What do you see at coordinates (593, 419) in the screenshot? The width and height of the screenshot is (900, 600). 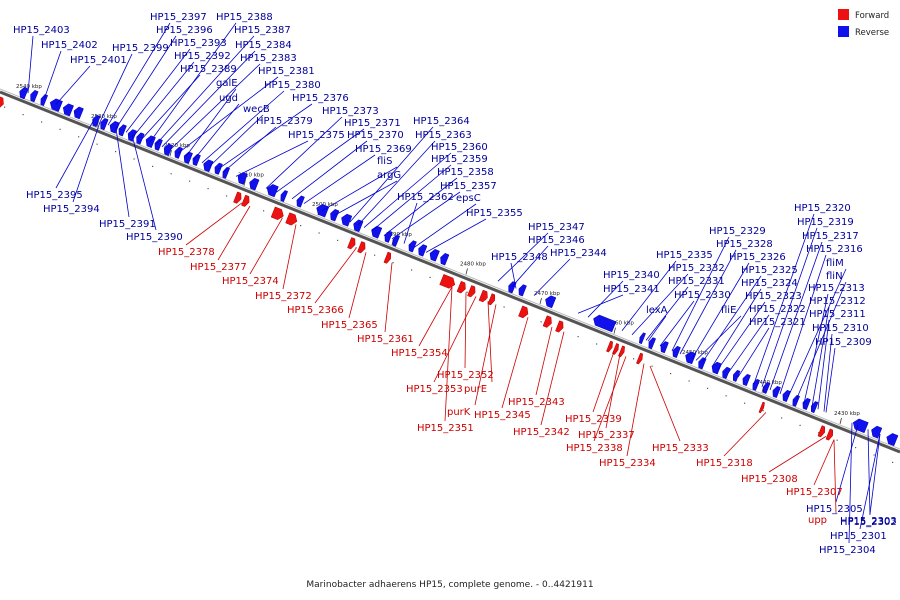 I see `forward-gene-label: HP15_2339` at bounding box center [593, 419].